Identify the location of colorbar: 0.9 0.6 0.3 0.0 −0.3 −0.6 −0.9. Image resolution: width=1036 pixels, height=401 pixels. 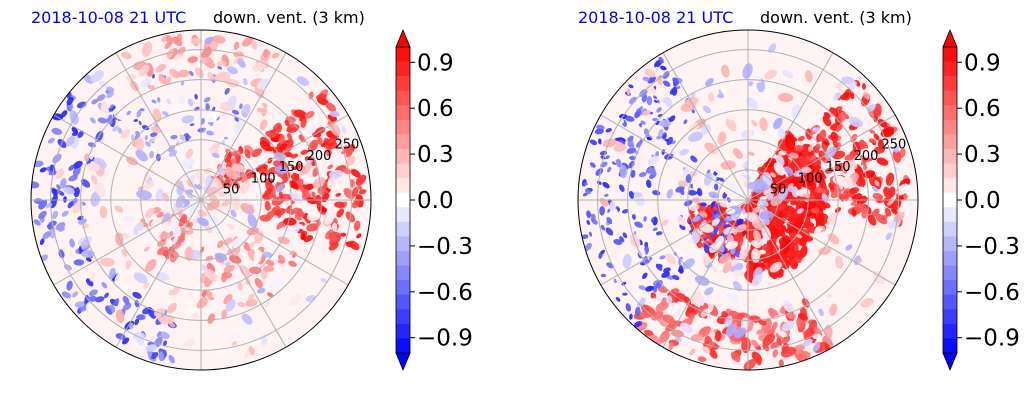
(981, 200).